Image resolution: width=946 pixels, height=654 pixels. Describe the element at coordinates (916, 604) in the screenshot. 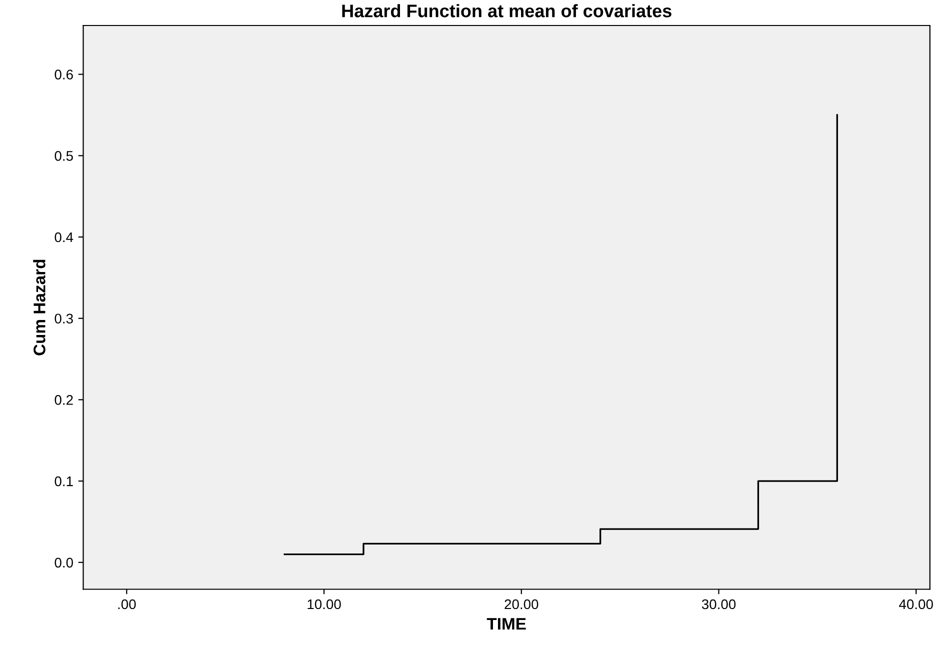

I see `x-tick-label: 40.00` at that location.